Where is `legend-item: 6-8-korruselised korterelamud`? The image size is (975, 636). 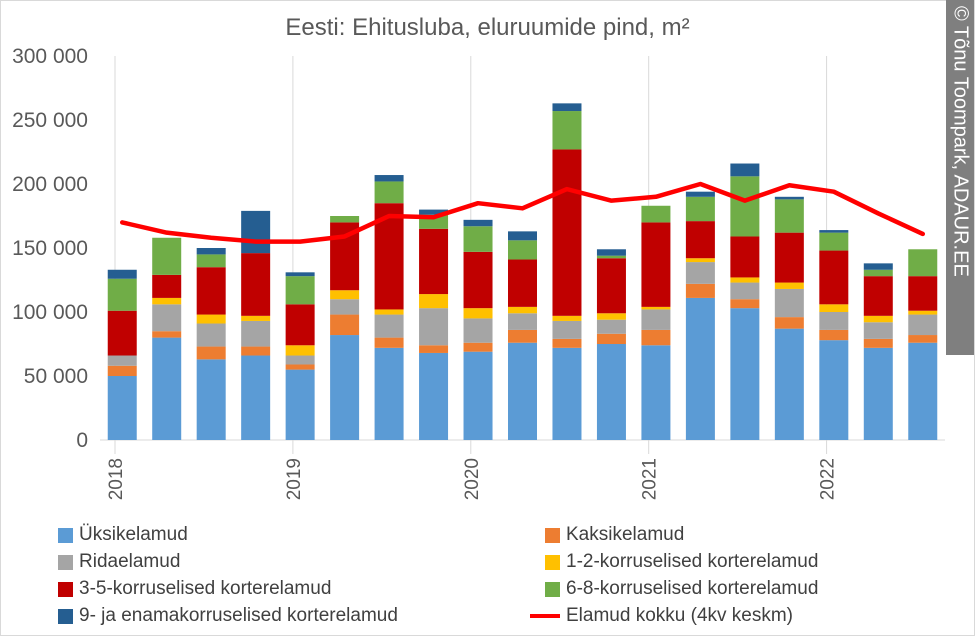 legend-item: 6-8-korruselised korterelamud is located at coordinates (681, 589).